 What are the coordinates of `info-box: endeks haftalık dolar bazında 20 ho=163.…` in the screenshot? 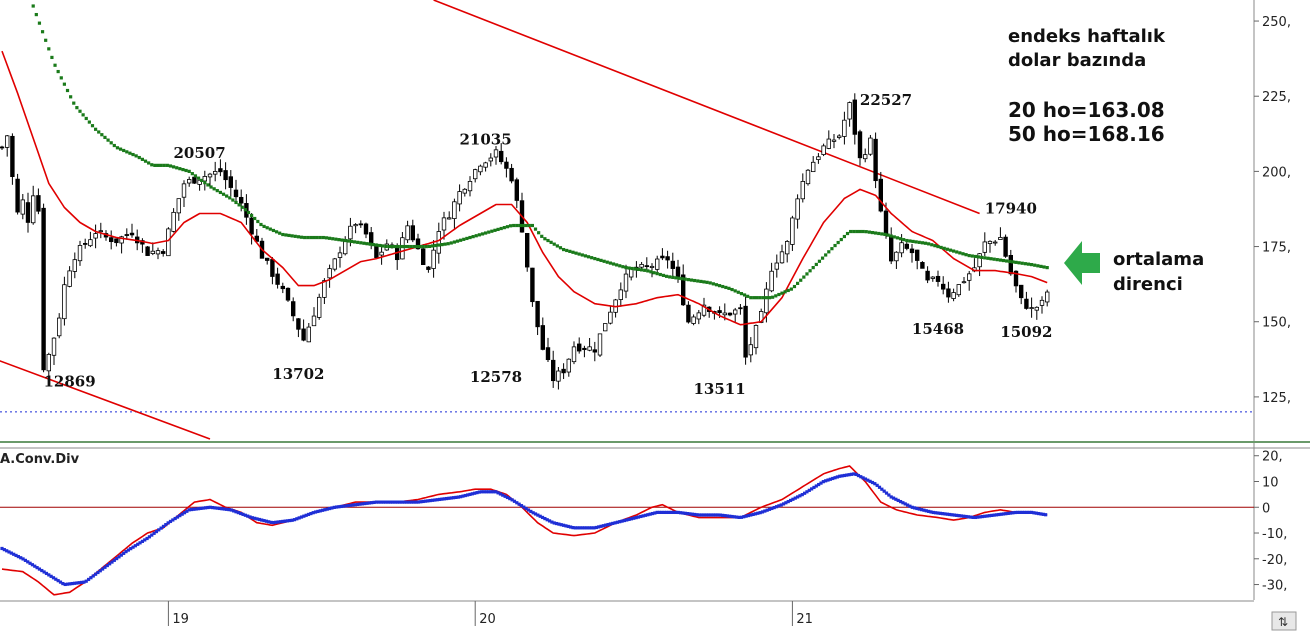 It's located at (1087, 86).